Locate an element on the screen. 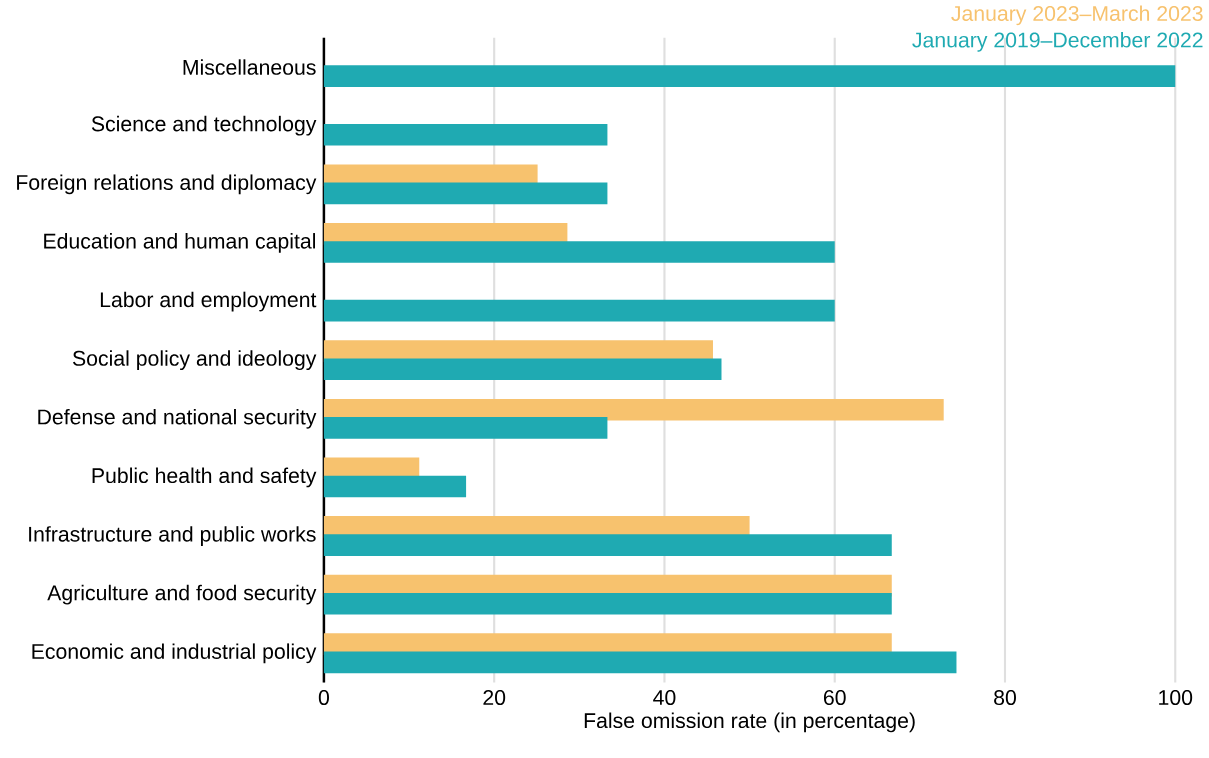 This screenshot has height=758, width=1209. y-tick-label: Labor and employment is located at coordinates (208, 301).